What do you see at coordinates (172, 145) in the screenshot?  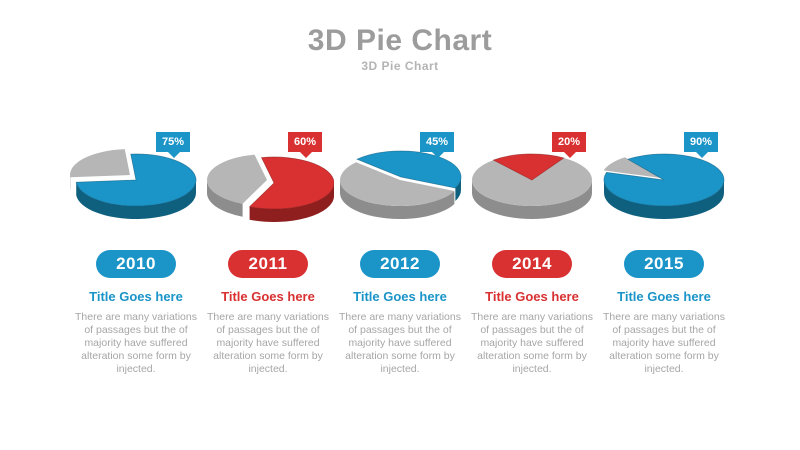 I see `percentage-badge: 75%` at bounding box center [172, 145].